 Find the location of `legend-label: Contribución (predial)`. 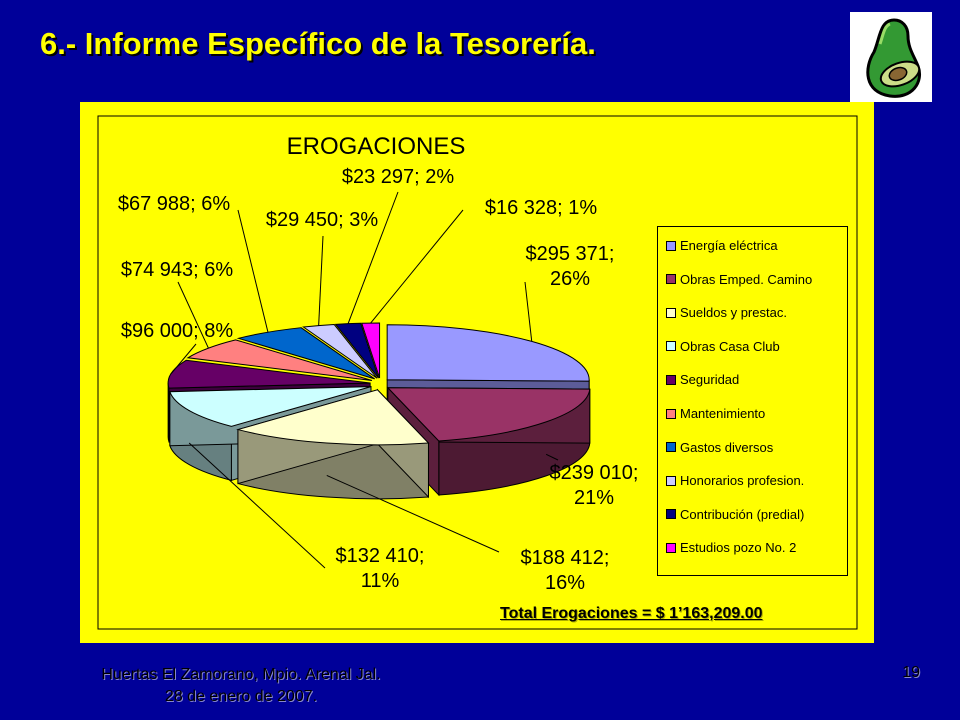

legend-label: Contribución (predial) is located at coordinates (742, 514).